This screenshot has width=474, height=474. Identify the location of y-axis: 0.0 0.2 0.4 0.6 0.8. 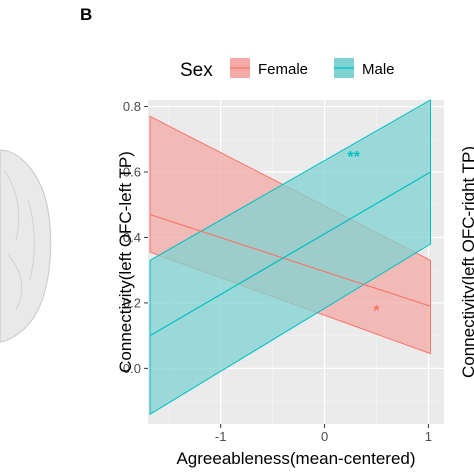
(135, 237).